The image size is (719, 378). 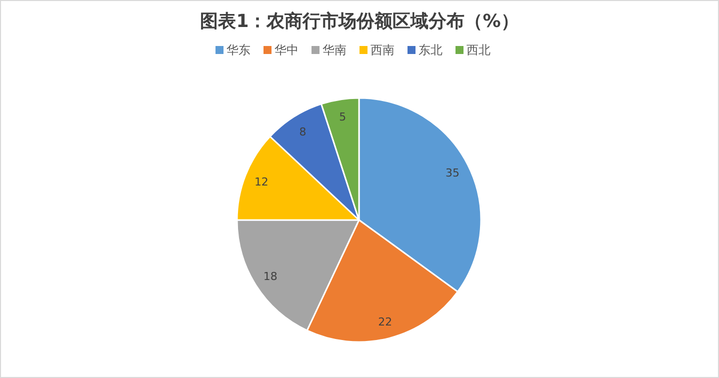 I want to click on legend-label: 西北, so click(x=478, y=50).